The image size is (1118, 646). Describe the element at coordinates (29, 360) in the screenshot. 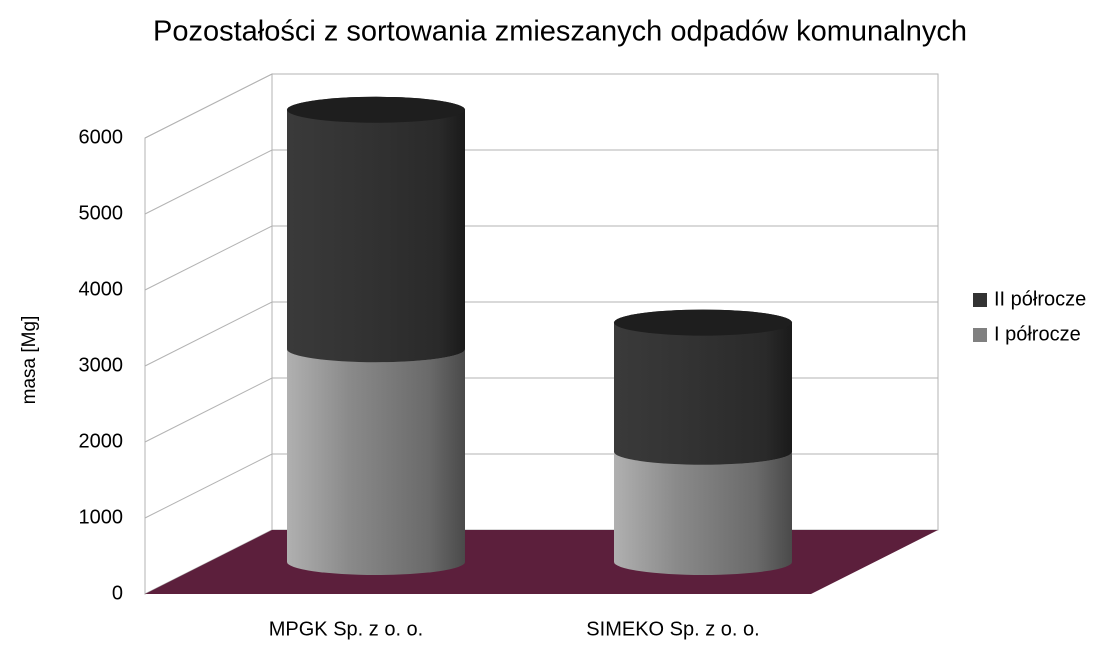

I see `y-axis-title: masa [Mg]` at that location.